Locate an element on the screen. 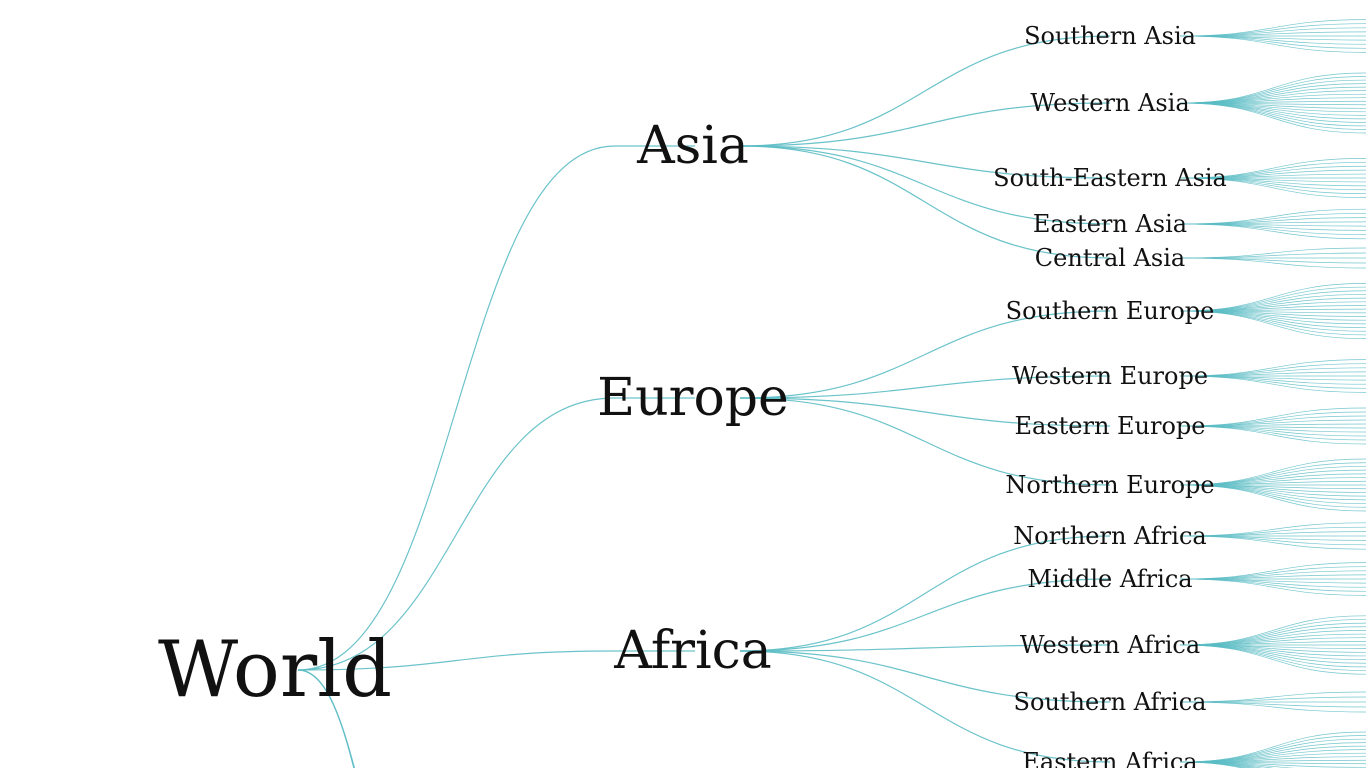 The image size is (1366, 772). node-northern-europe: Northern Europe is located at coordinates (1109, 485).